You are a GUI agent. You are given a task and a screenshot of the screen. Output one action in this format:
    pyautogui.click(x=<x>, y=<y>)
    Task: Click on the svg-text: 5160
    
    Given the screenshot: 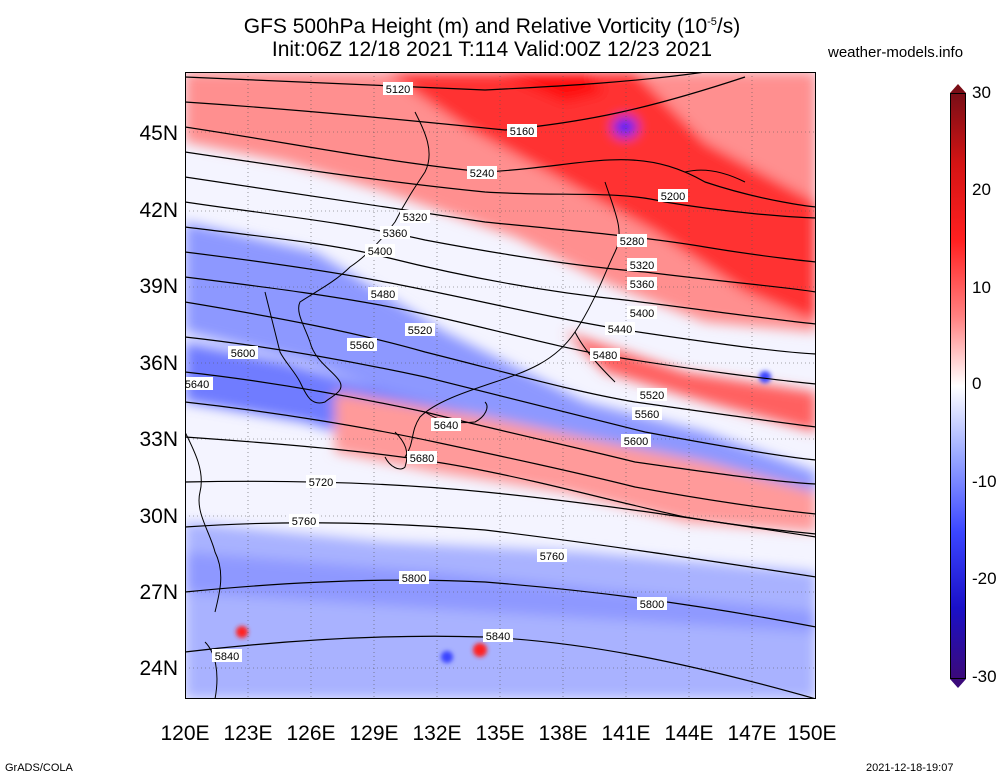 What is the action you would take?
    pyautogui.click(x=522, y=132)
    